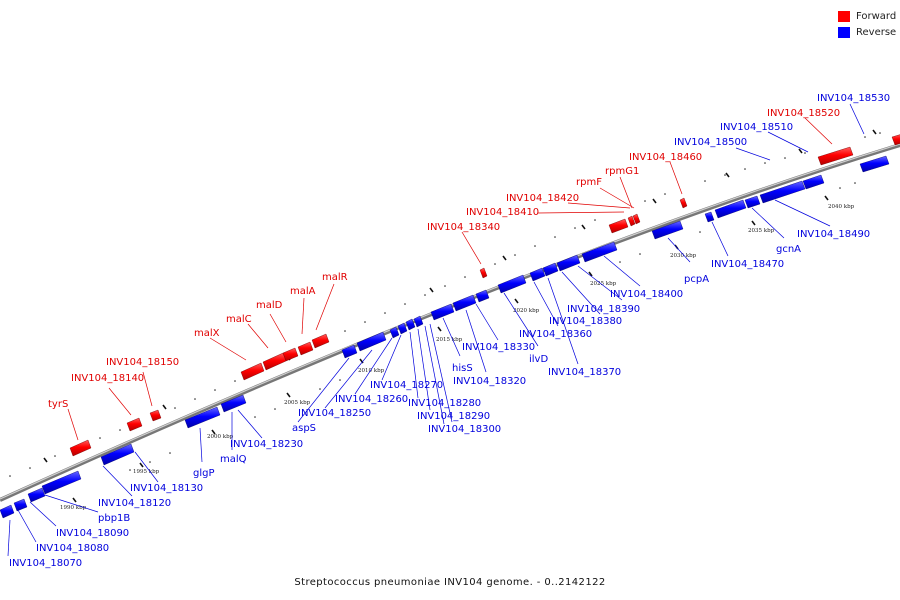 This screenshot has height=600, width=900. I want to click on gene-label-reverse: INV104_18530, so click(853, 98).